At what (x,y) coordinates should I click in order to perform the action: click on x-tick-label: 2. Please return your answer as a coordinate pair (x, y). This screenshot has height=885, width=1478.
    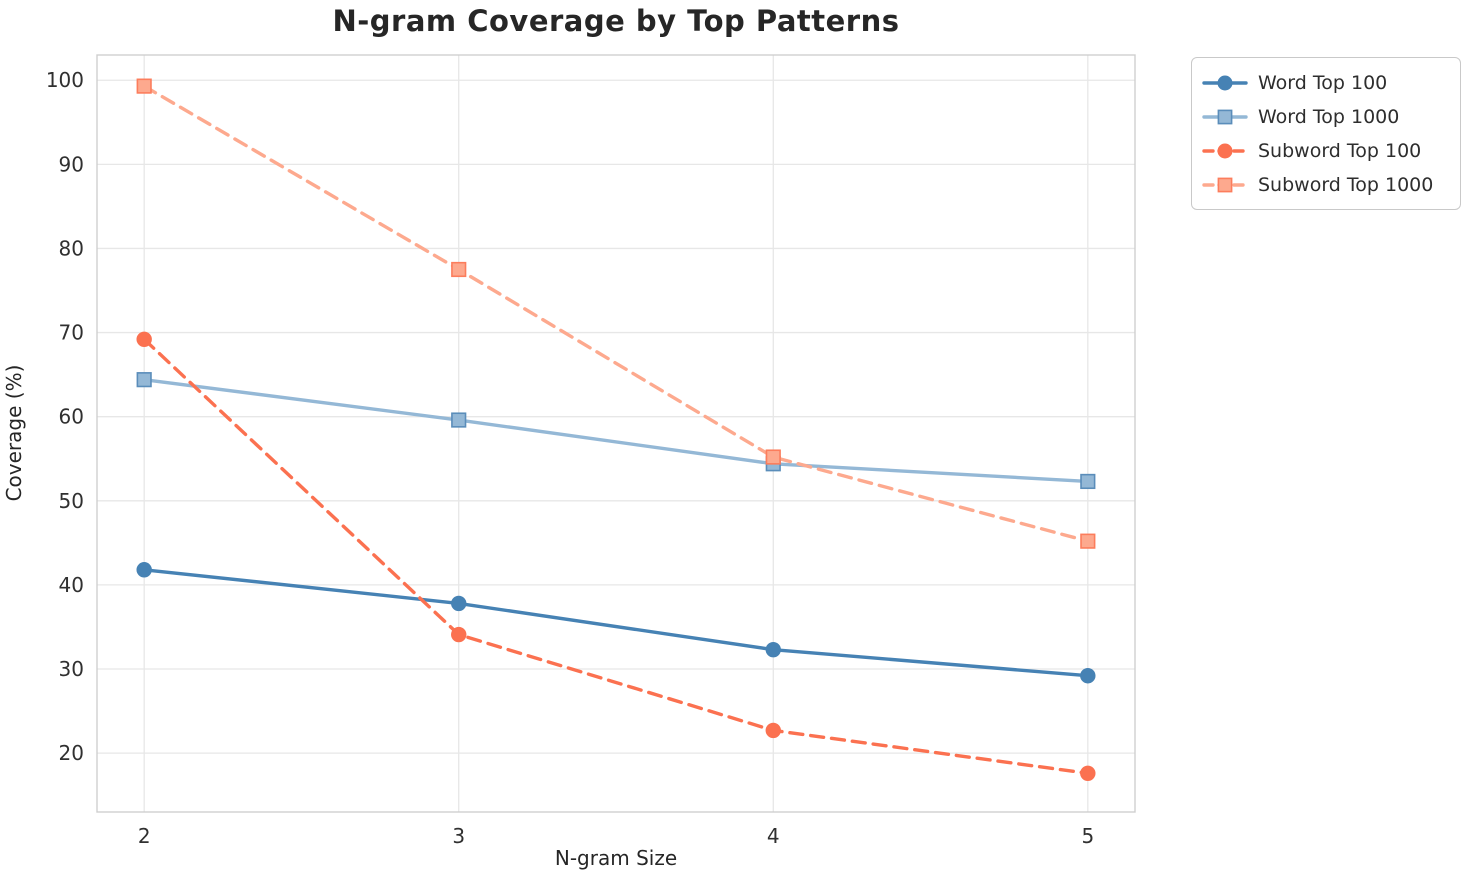
    Looking at the image, I should click on (144, 836).